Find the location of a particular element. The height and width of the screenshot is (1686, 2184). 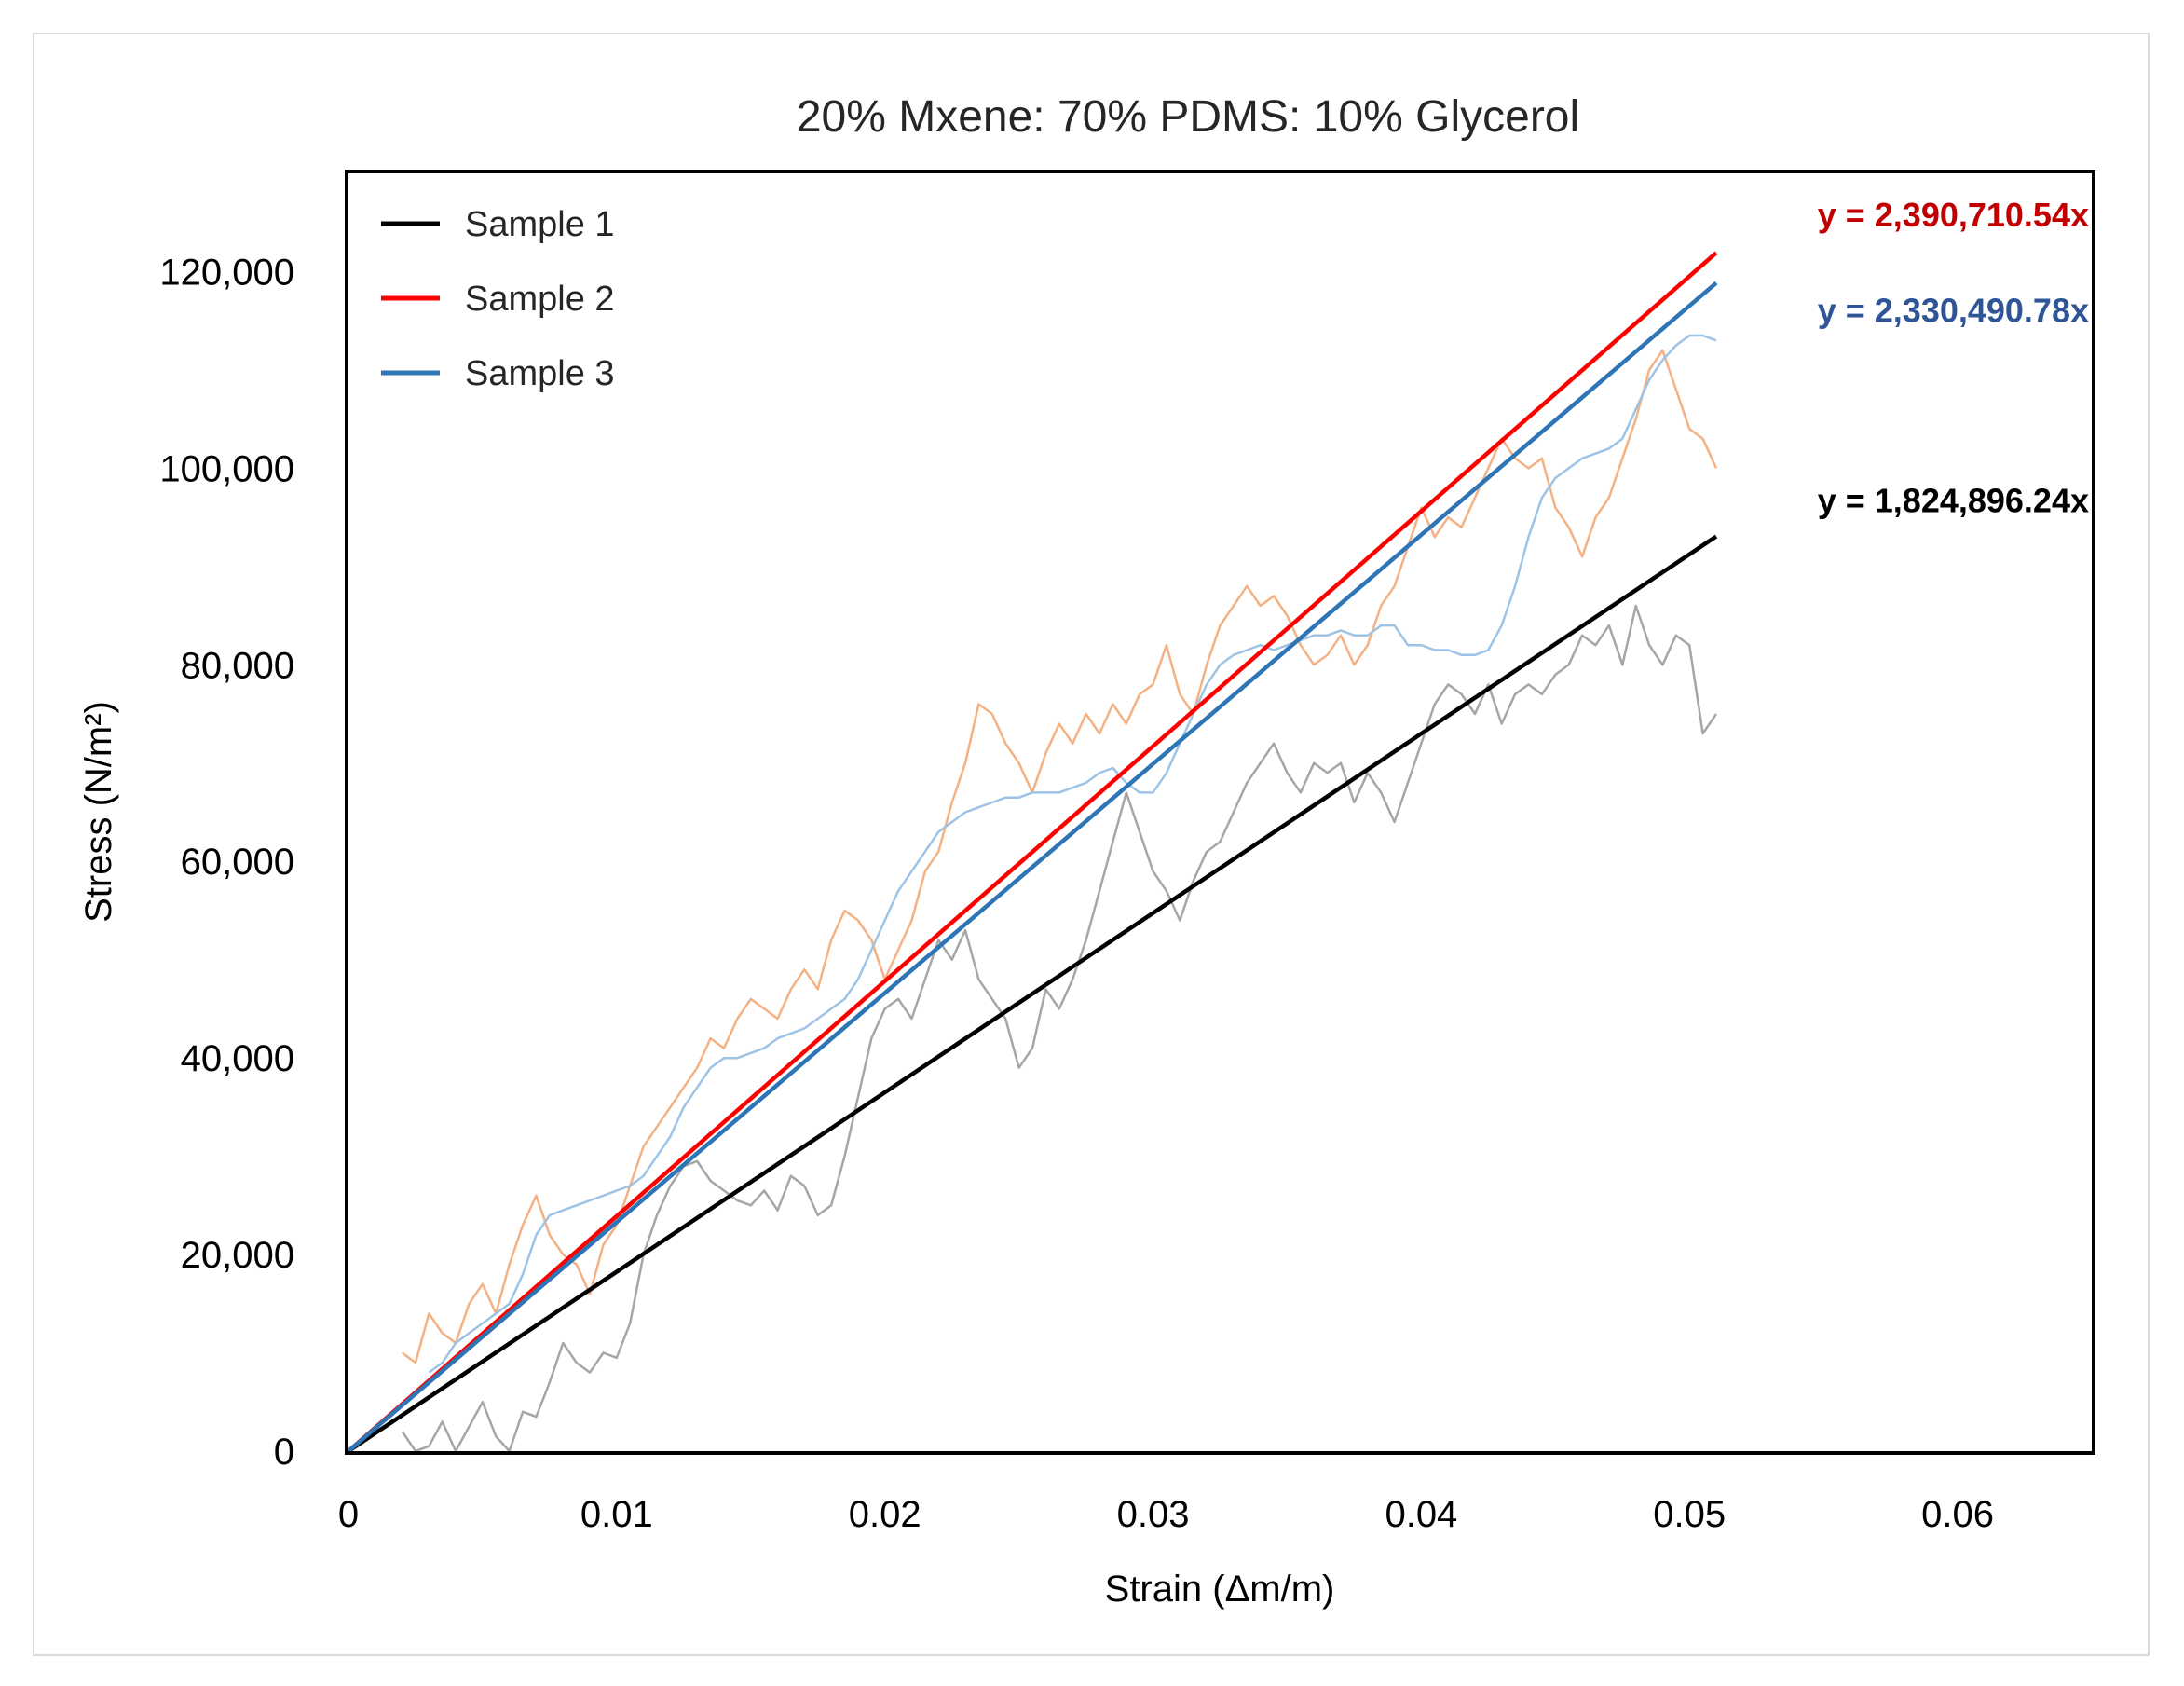

legend-label: Sample 2 is located at coordinates (540, 299).